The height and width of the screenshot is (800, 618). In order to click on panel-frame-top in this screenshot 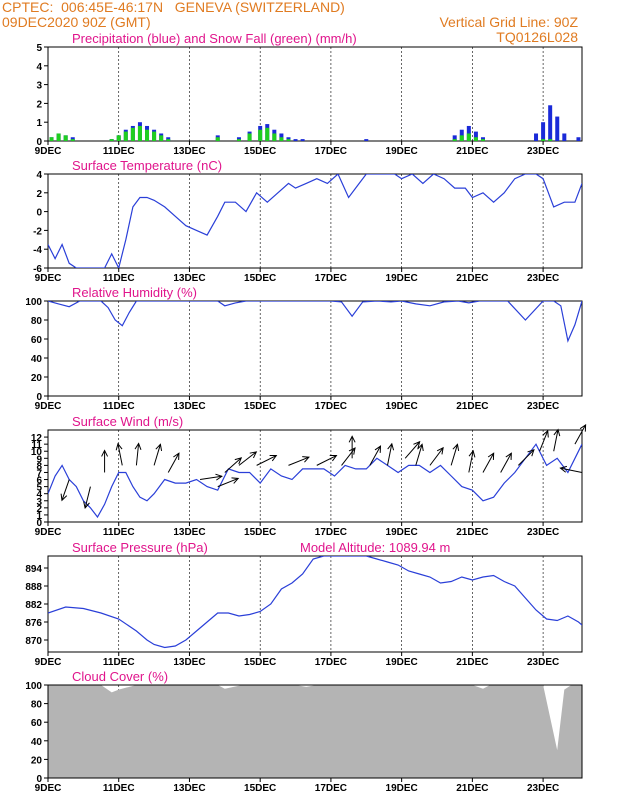, I will do `click(315, 731)`.